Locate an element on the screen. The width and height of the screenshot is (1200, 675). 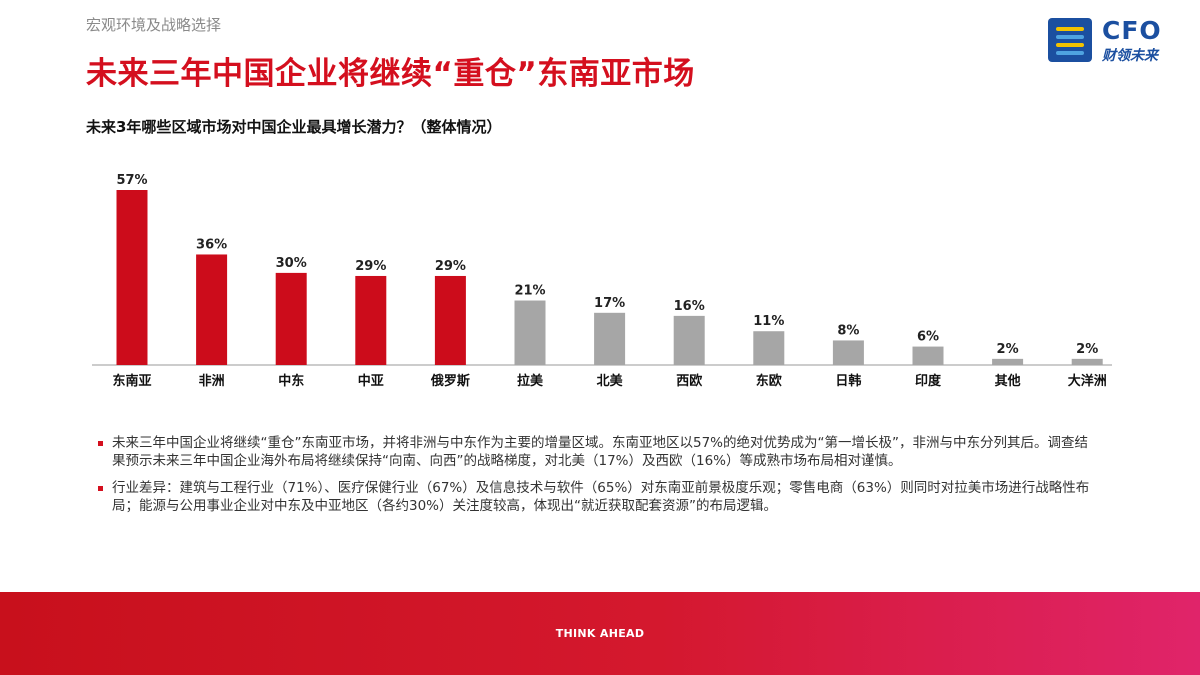
page-title: 未来三年中国企业将继续“重仓”东南亚市场 is located at coordinates (390, 74).